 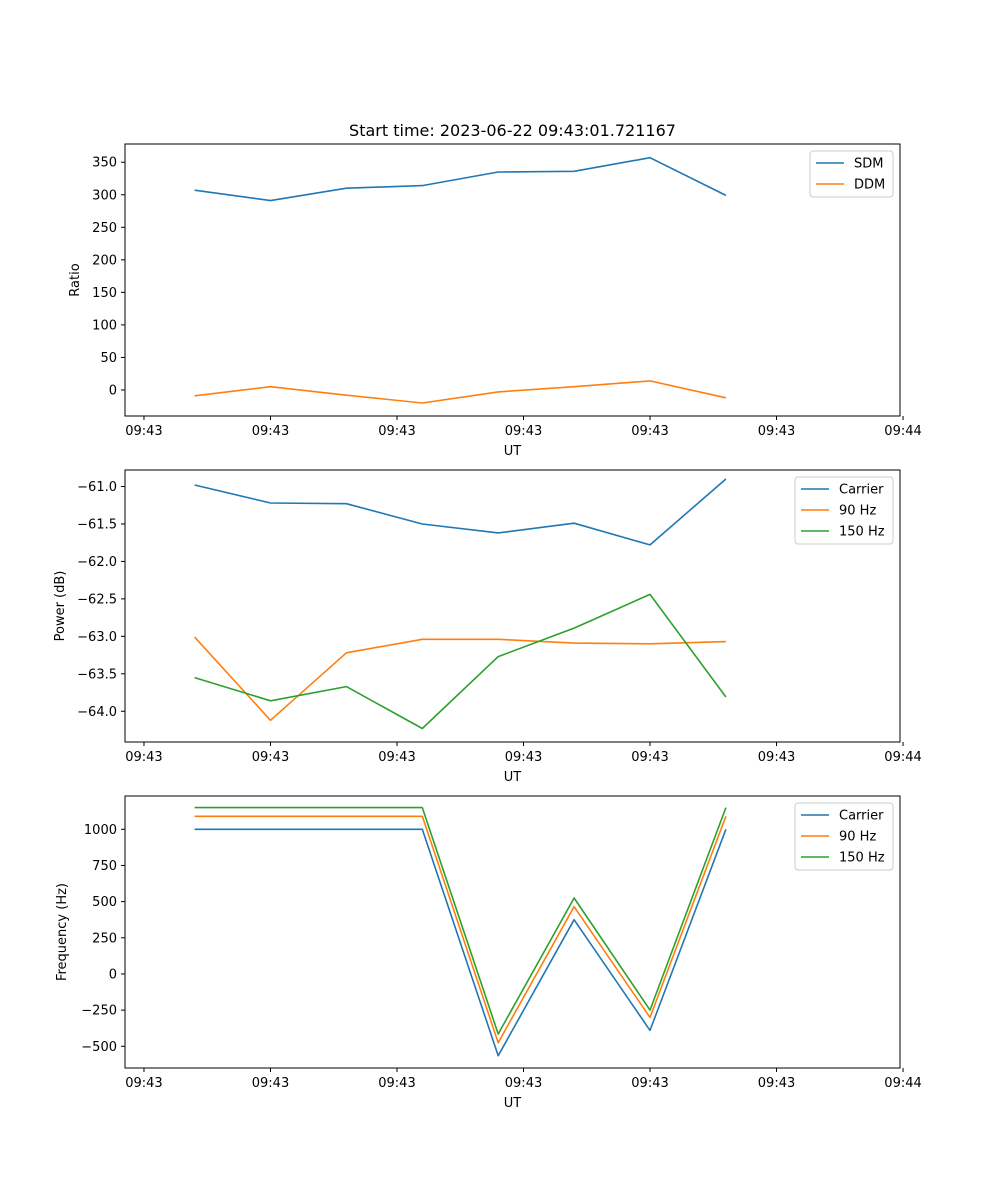 What do you see at coordinates (60, 606) in the screenshot?
I see `y-axis-label: Power (dB)` at bounding box center [60, 606].